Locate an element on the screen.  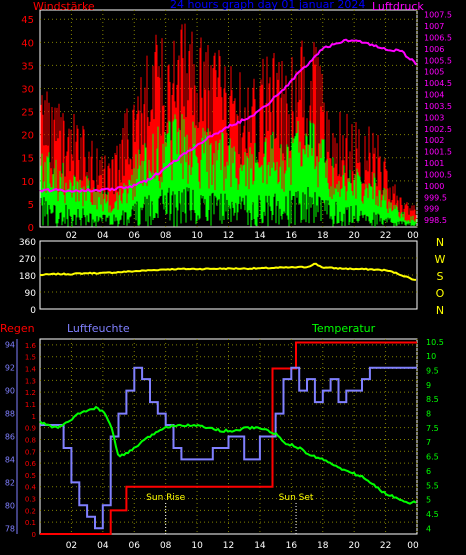
pressure-tick-label: 1001 is located at coordinates (434, 163).